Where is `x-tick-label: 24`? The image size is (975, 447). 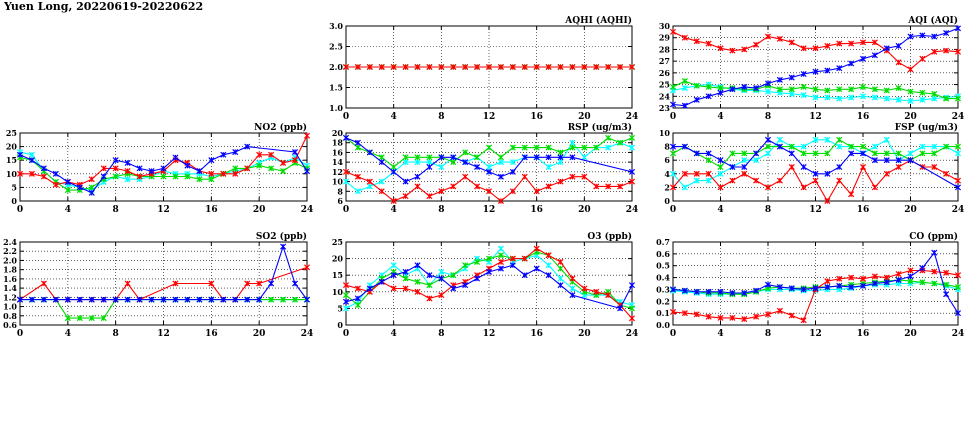 x-tick-label: 24 is located at coordinates (958, 117).